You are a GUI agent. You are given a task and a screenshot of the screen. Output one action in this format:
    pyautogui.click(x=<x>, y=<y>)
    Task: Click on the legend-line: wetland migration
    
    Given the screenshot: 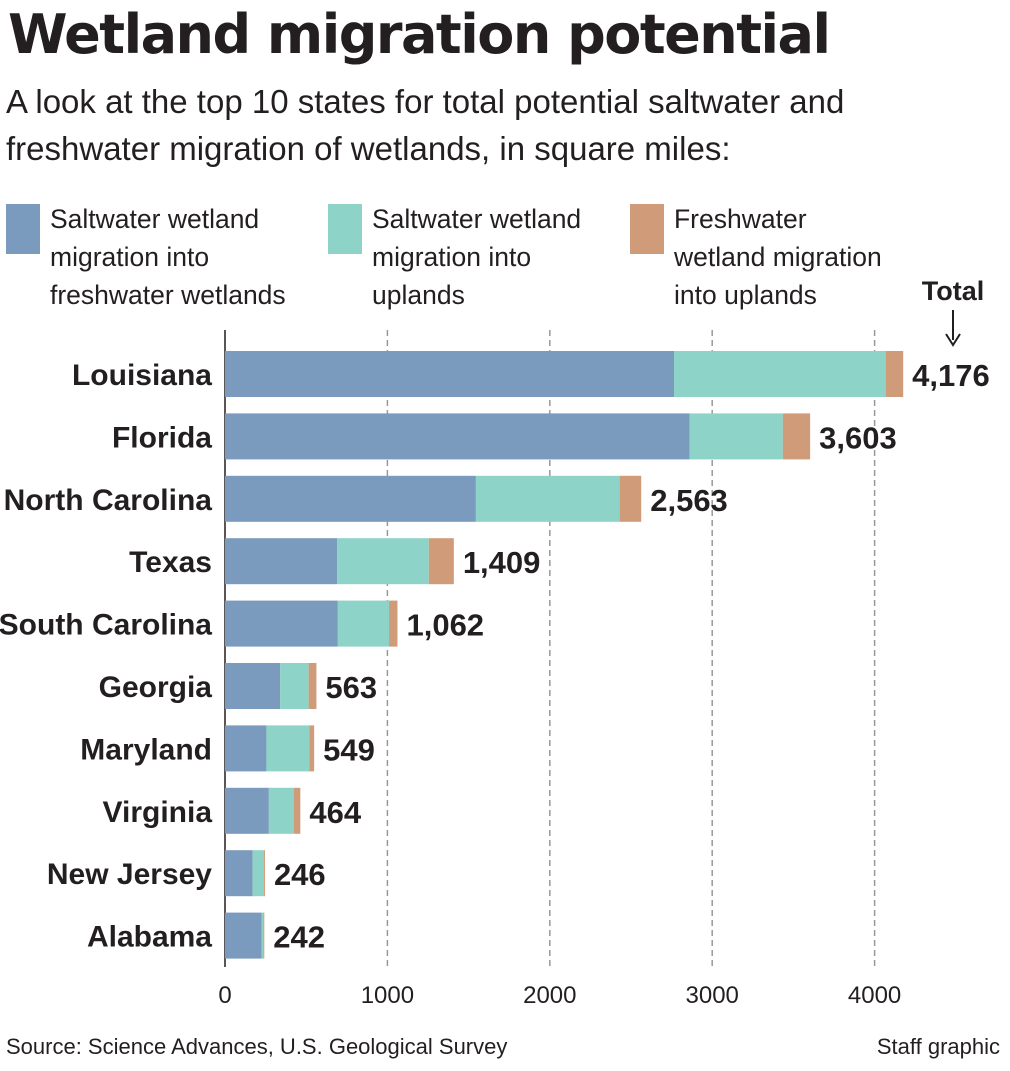 What is the action you would take?
    pyautogui.click(x=778, y=257)
    